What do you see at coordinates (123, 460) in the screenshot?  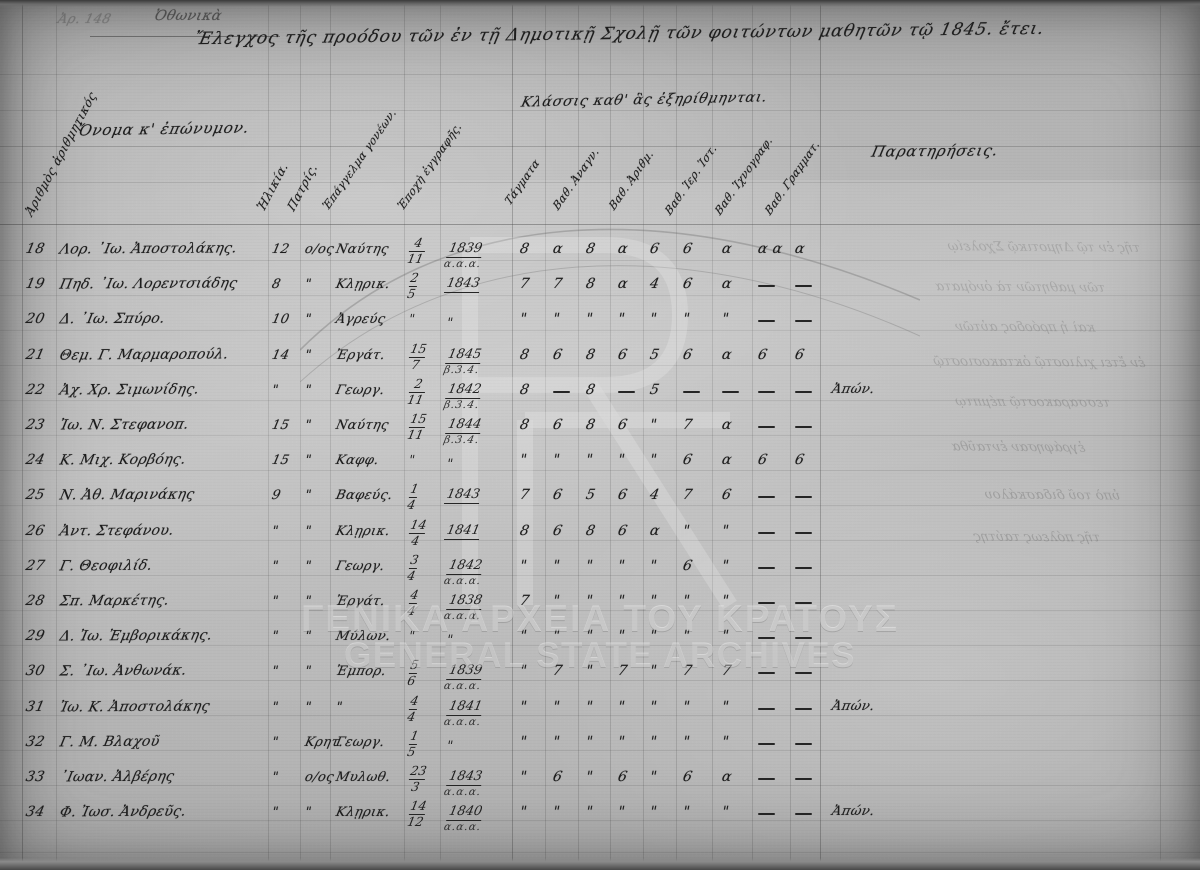 I see `row-name: Κ. Μιχ. Κορβόης.` at bounding box center [123, 460].